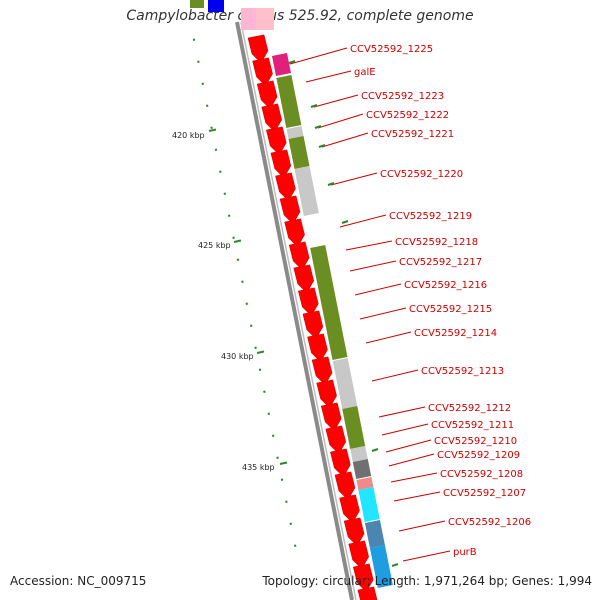  What do you see at coordinates (465, 552) in the screenshot?
I see `gene-label: purB` at bounding box center [465, 552].